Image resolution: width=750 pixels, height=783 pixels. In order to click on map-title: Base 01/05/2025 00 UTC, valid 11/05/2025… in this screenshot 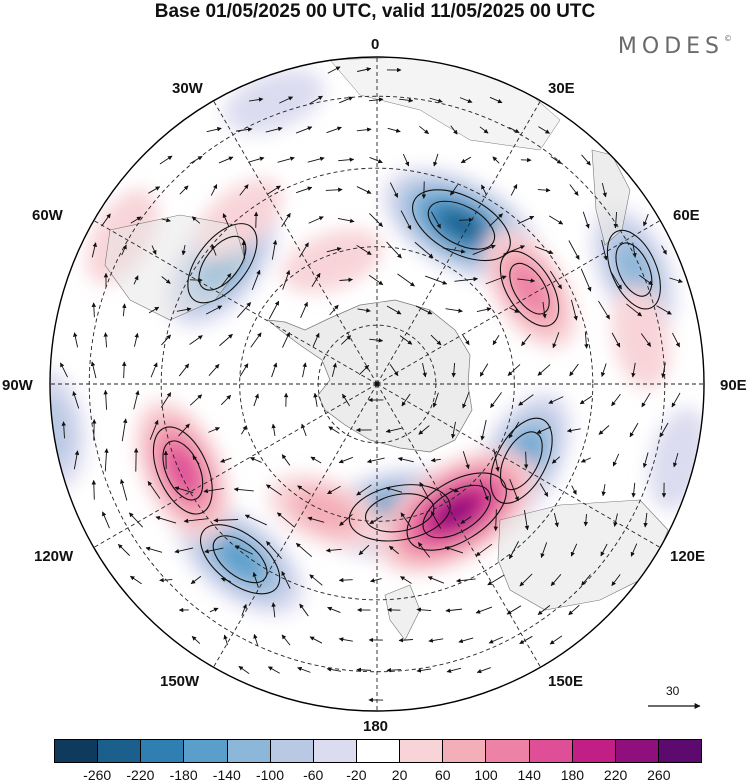, I will do `click(375, 11)`.